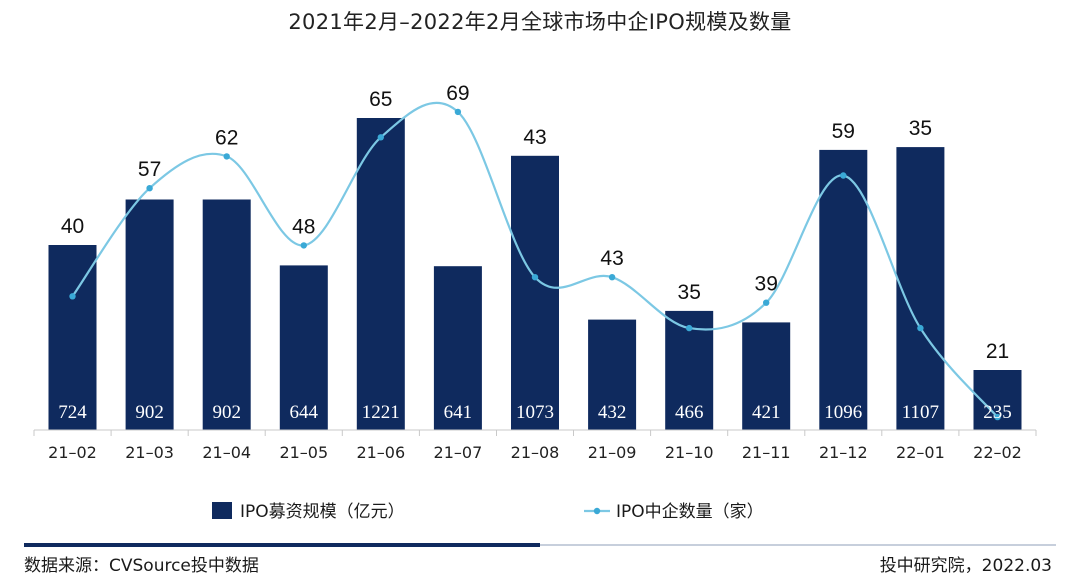 This screenshot has width=1080, height=588. I want to click on bar-value-label: 1073, so click(535, 412).